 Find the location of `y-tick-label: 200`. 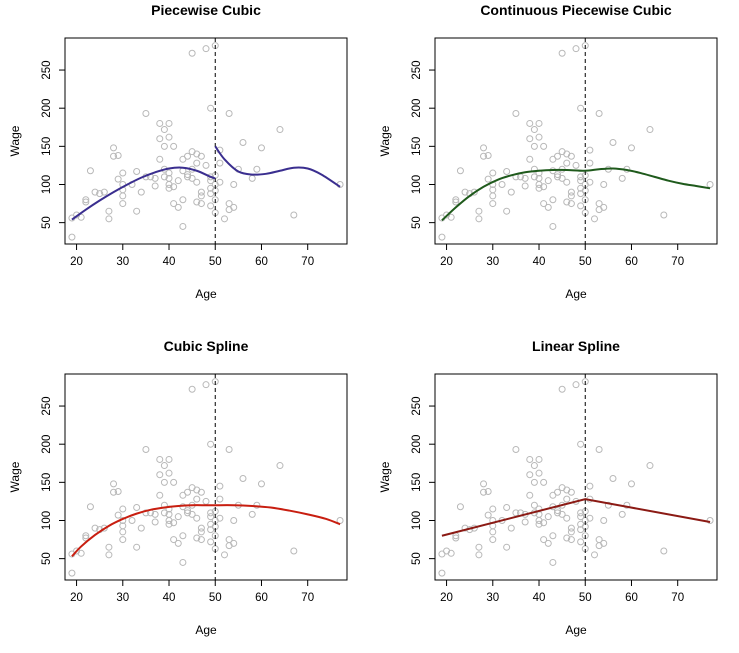

y-tick-label: 200 is located at coordinates (417, 444).